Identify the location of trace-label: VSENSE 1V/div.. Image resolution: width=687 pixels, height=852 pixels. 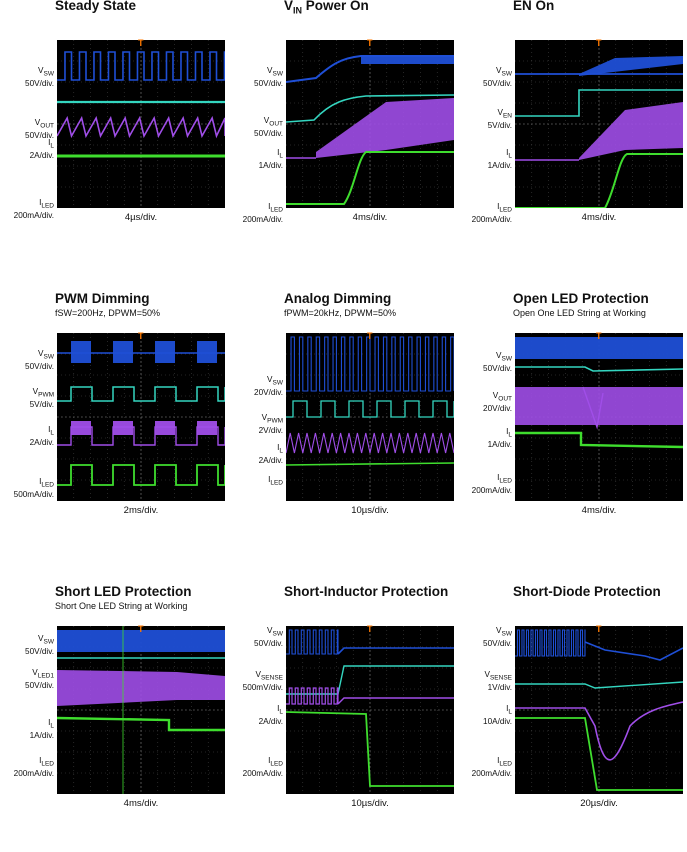
(486, 681).